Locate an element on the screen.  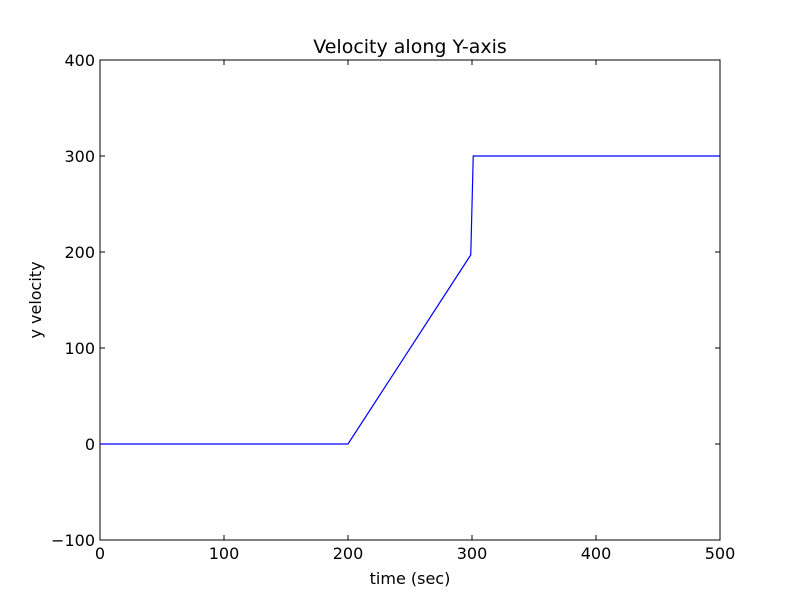
y-tick-label: 0 is located at coordinates (90, 444).